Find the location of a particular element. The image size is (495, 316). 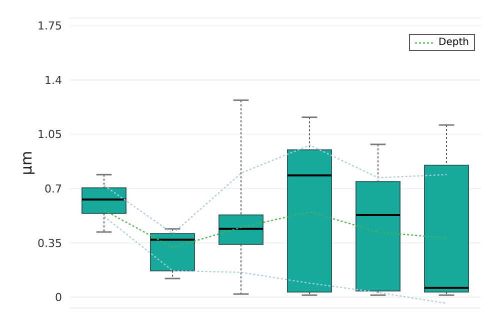

y-tick-label: 1.05 is located at coordinates (50, 135).